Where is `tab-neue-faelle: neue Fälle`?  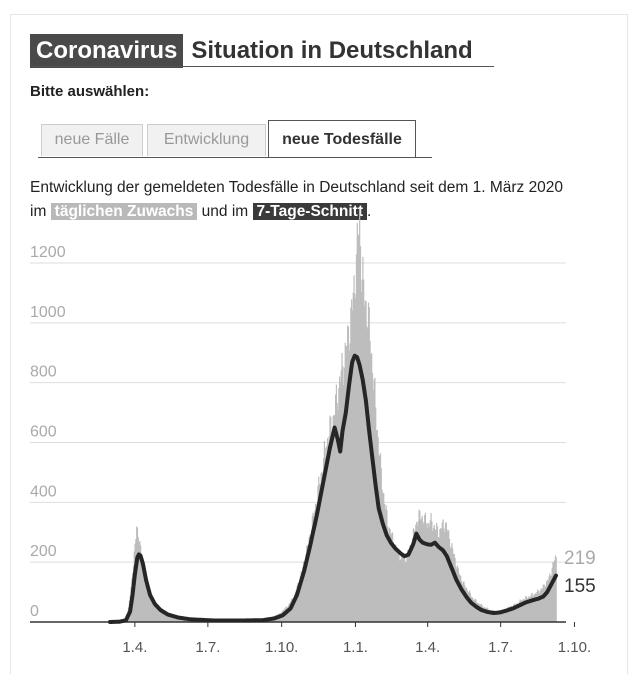
tab-neue-faelle: neue Fälle is located at coordinates (92, 140).